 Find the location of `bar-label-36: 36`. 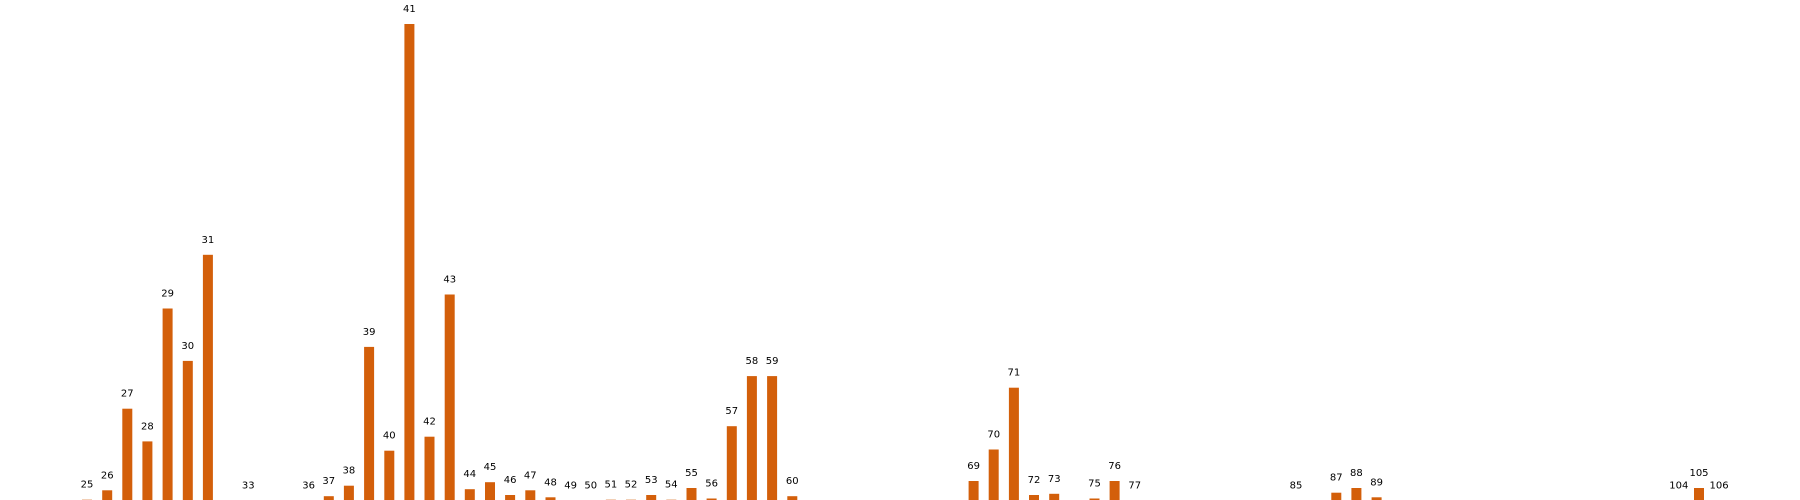

bar-label-36: 36 is located at coordinates (308, 486).